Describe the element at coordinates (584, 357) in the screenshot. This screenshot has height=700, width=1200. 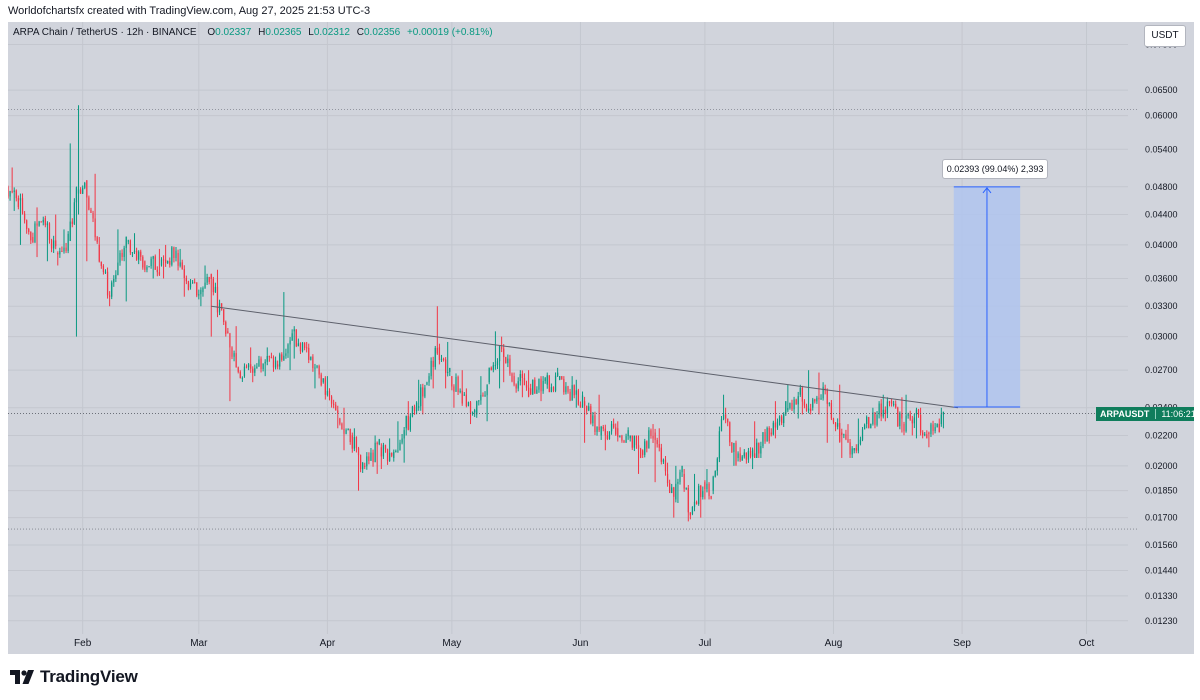
I see `descending-trendline` at that location.